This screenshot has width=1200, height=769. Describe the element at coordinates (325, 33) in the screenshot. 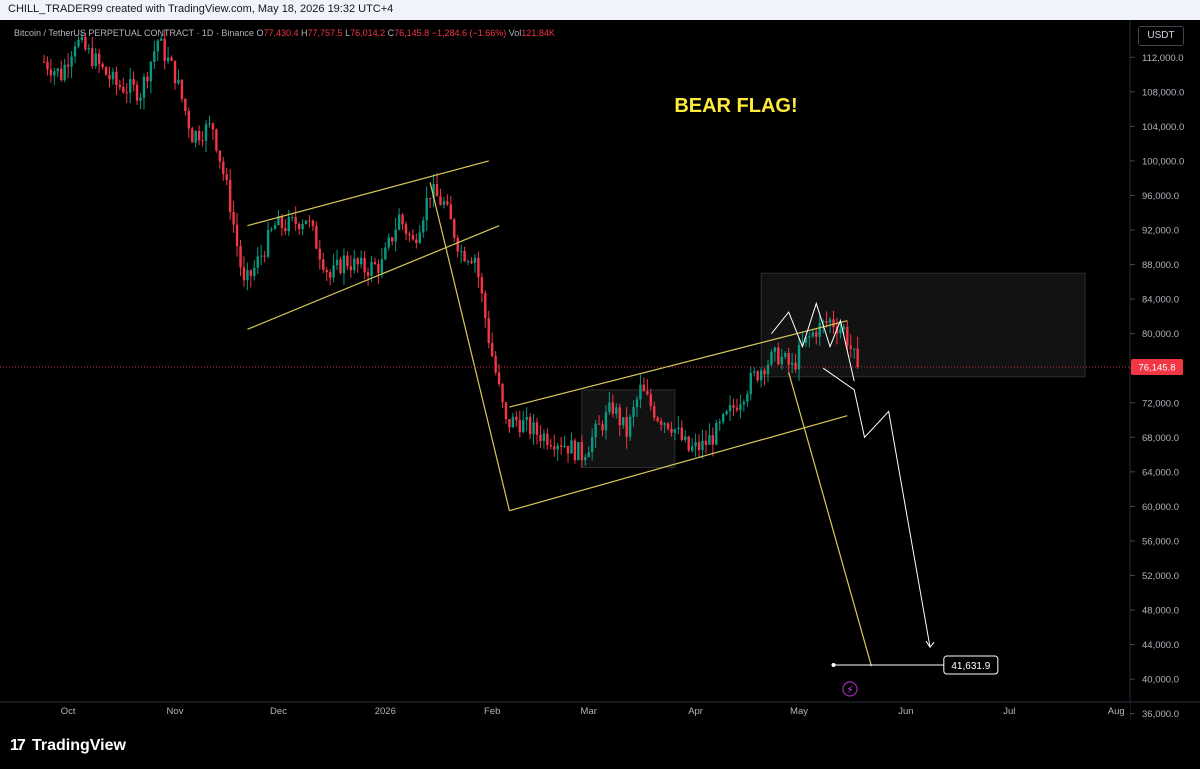

I see `high-value: 77,757.5` at that location.